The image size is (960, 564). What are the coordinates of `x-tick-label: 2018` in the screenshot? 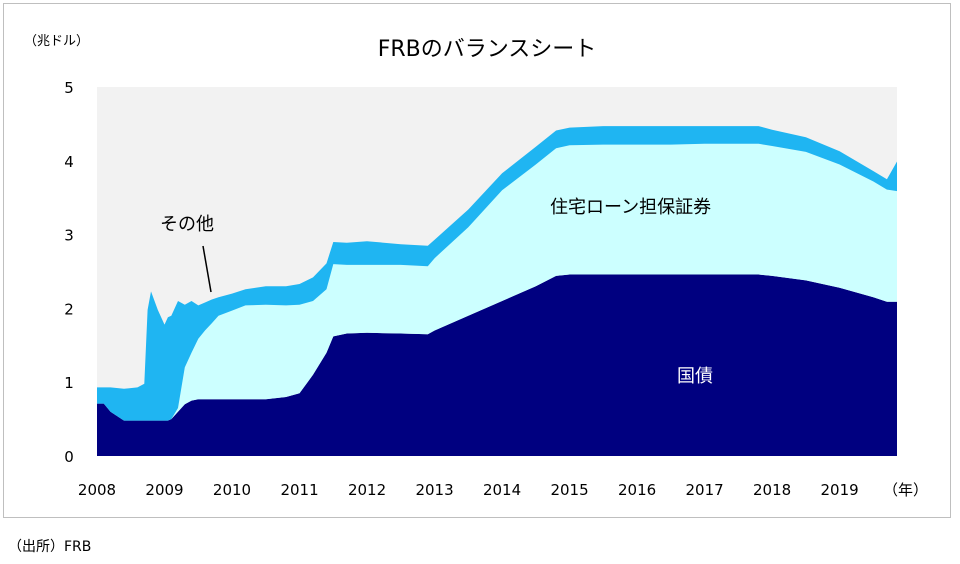 It's located at (772, 490).